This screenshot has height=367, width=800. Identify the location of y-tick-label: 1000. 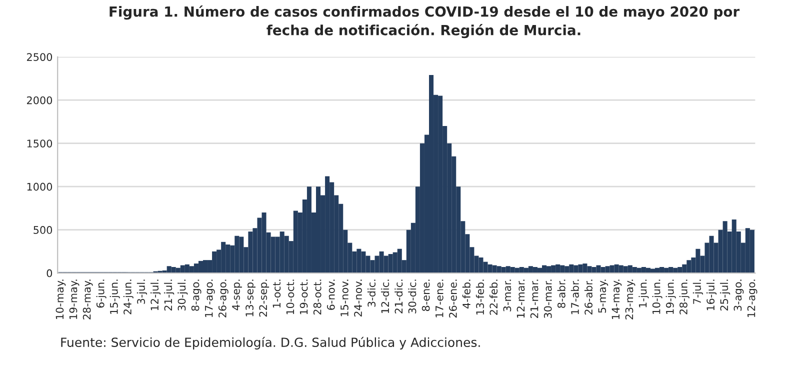
(39, 186).